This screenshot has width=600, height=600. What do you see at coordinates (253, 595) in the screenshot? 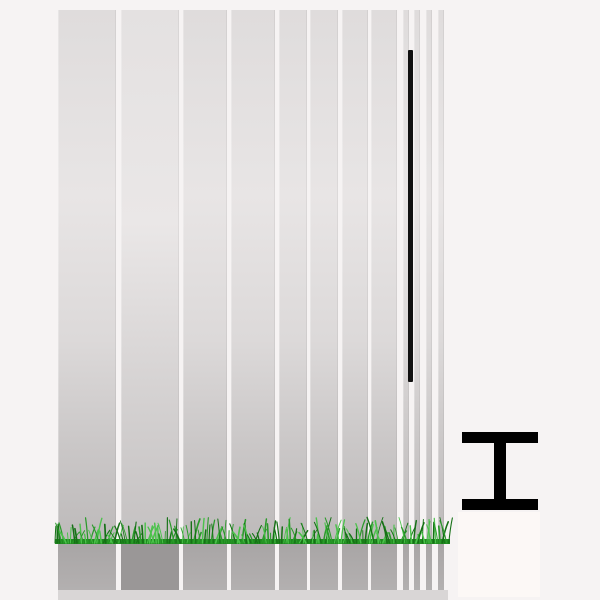
I see `floor-strip` at bounding box center [253, 595].